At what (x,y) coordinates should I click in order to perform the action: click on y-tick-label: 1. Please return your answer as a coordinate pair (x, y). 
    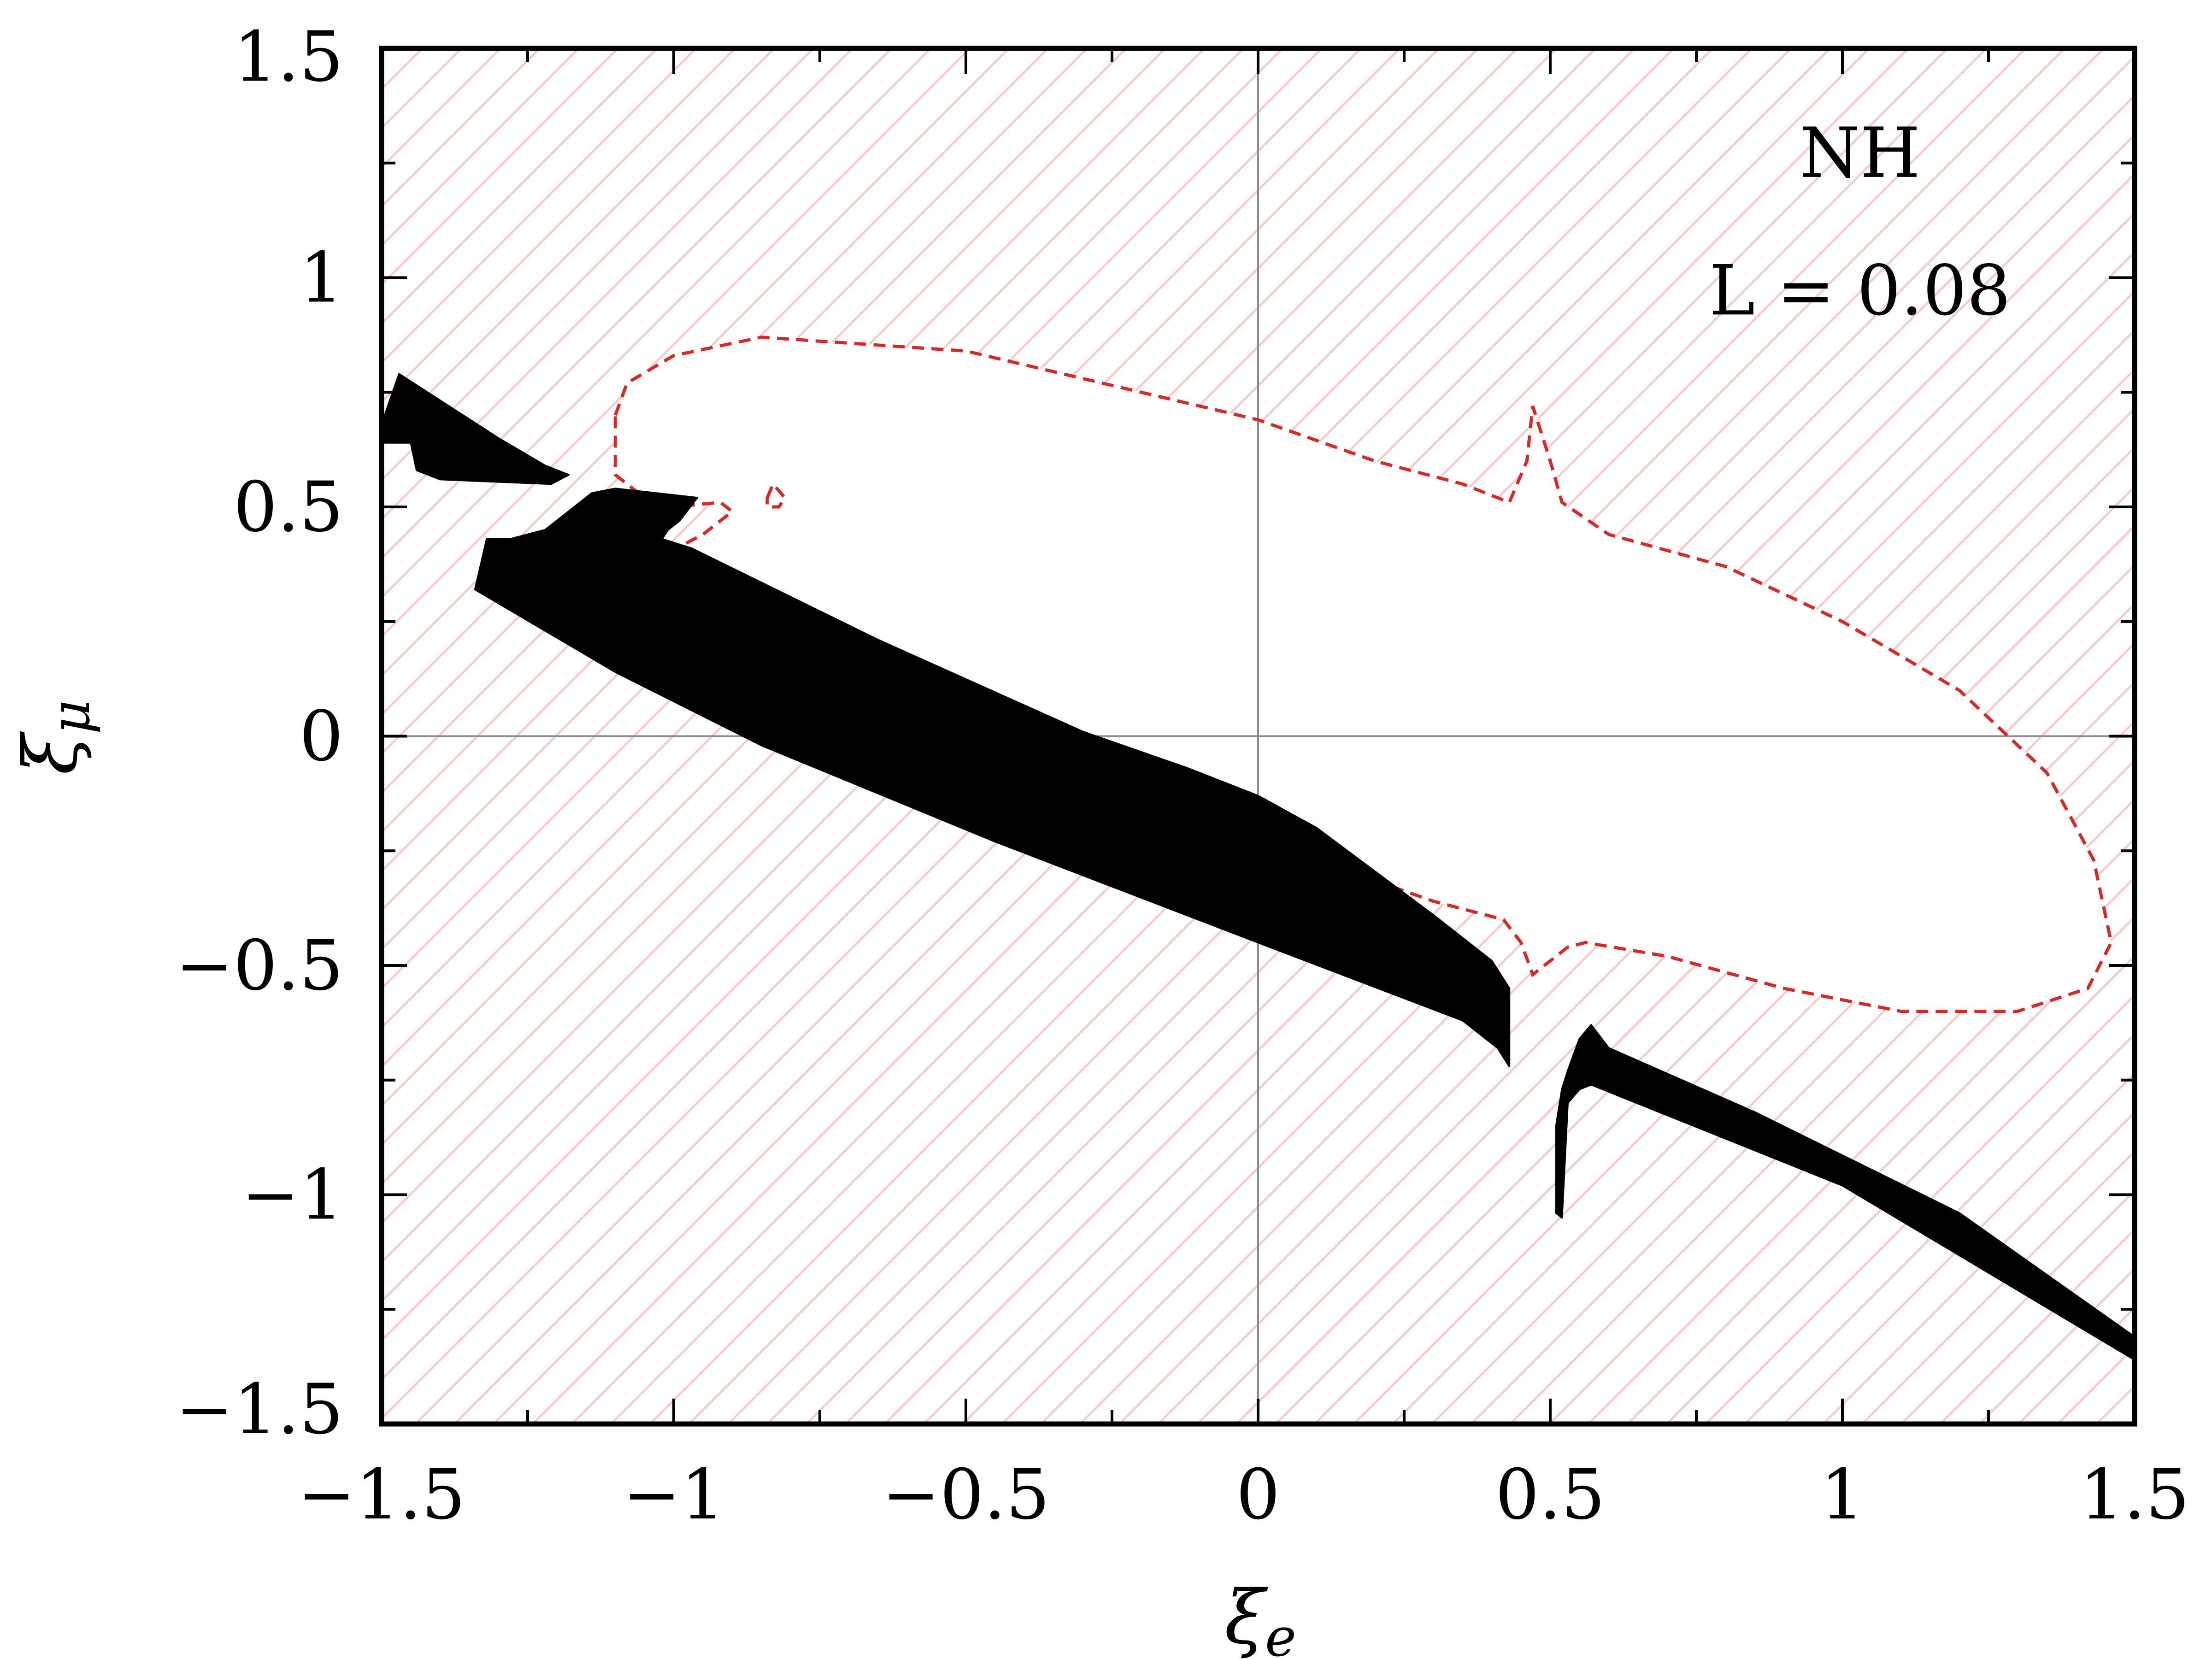
    Looking at the image, I should click on (321, 278).